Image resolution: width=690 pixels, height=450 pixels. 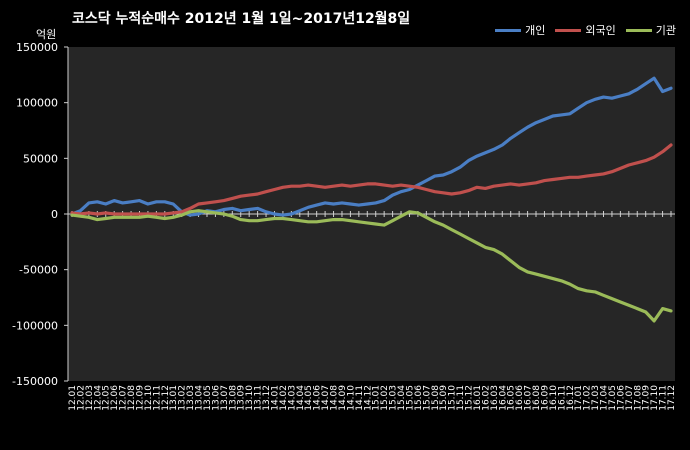 What do you see at coordinates (275, 398) in the screenshot?
I see `x-tick-label: 14.01` at bounding box center [275, 398].